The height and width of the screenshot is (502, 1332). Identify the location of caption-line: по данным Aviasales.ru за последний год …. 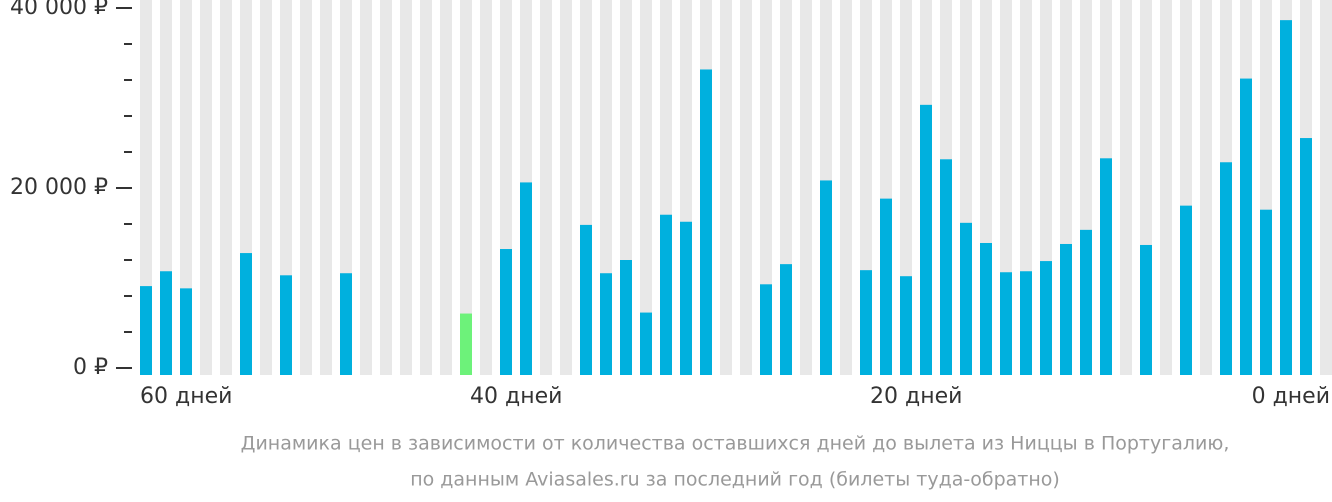
(735, 480).